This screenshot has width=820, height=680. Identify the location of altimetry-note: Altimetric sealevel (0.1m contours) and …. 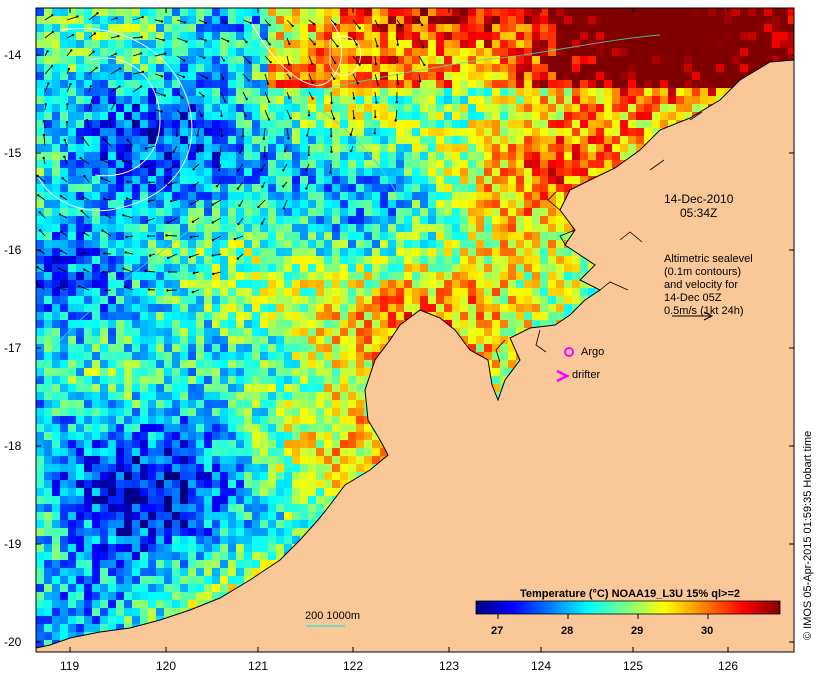
(708, 285).